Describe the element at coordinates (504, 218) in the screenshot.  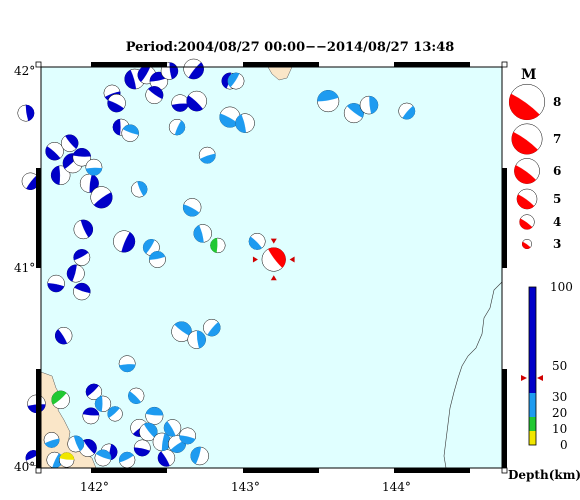
I see `frame-tick-right` at that location.